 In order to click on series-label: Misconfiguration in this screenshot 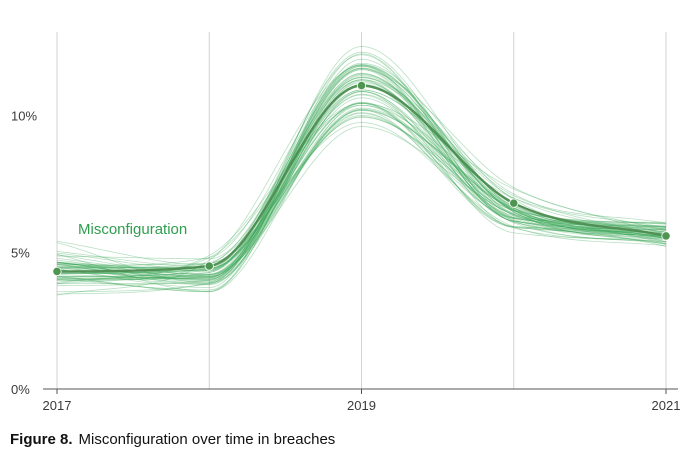, I will do `click(132, 229)`.